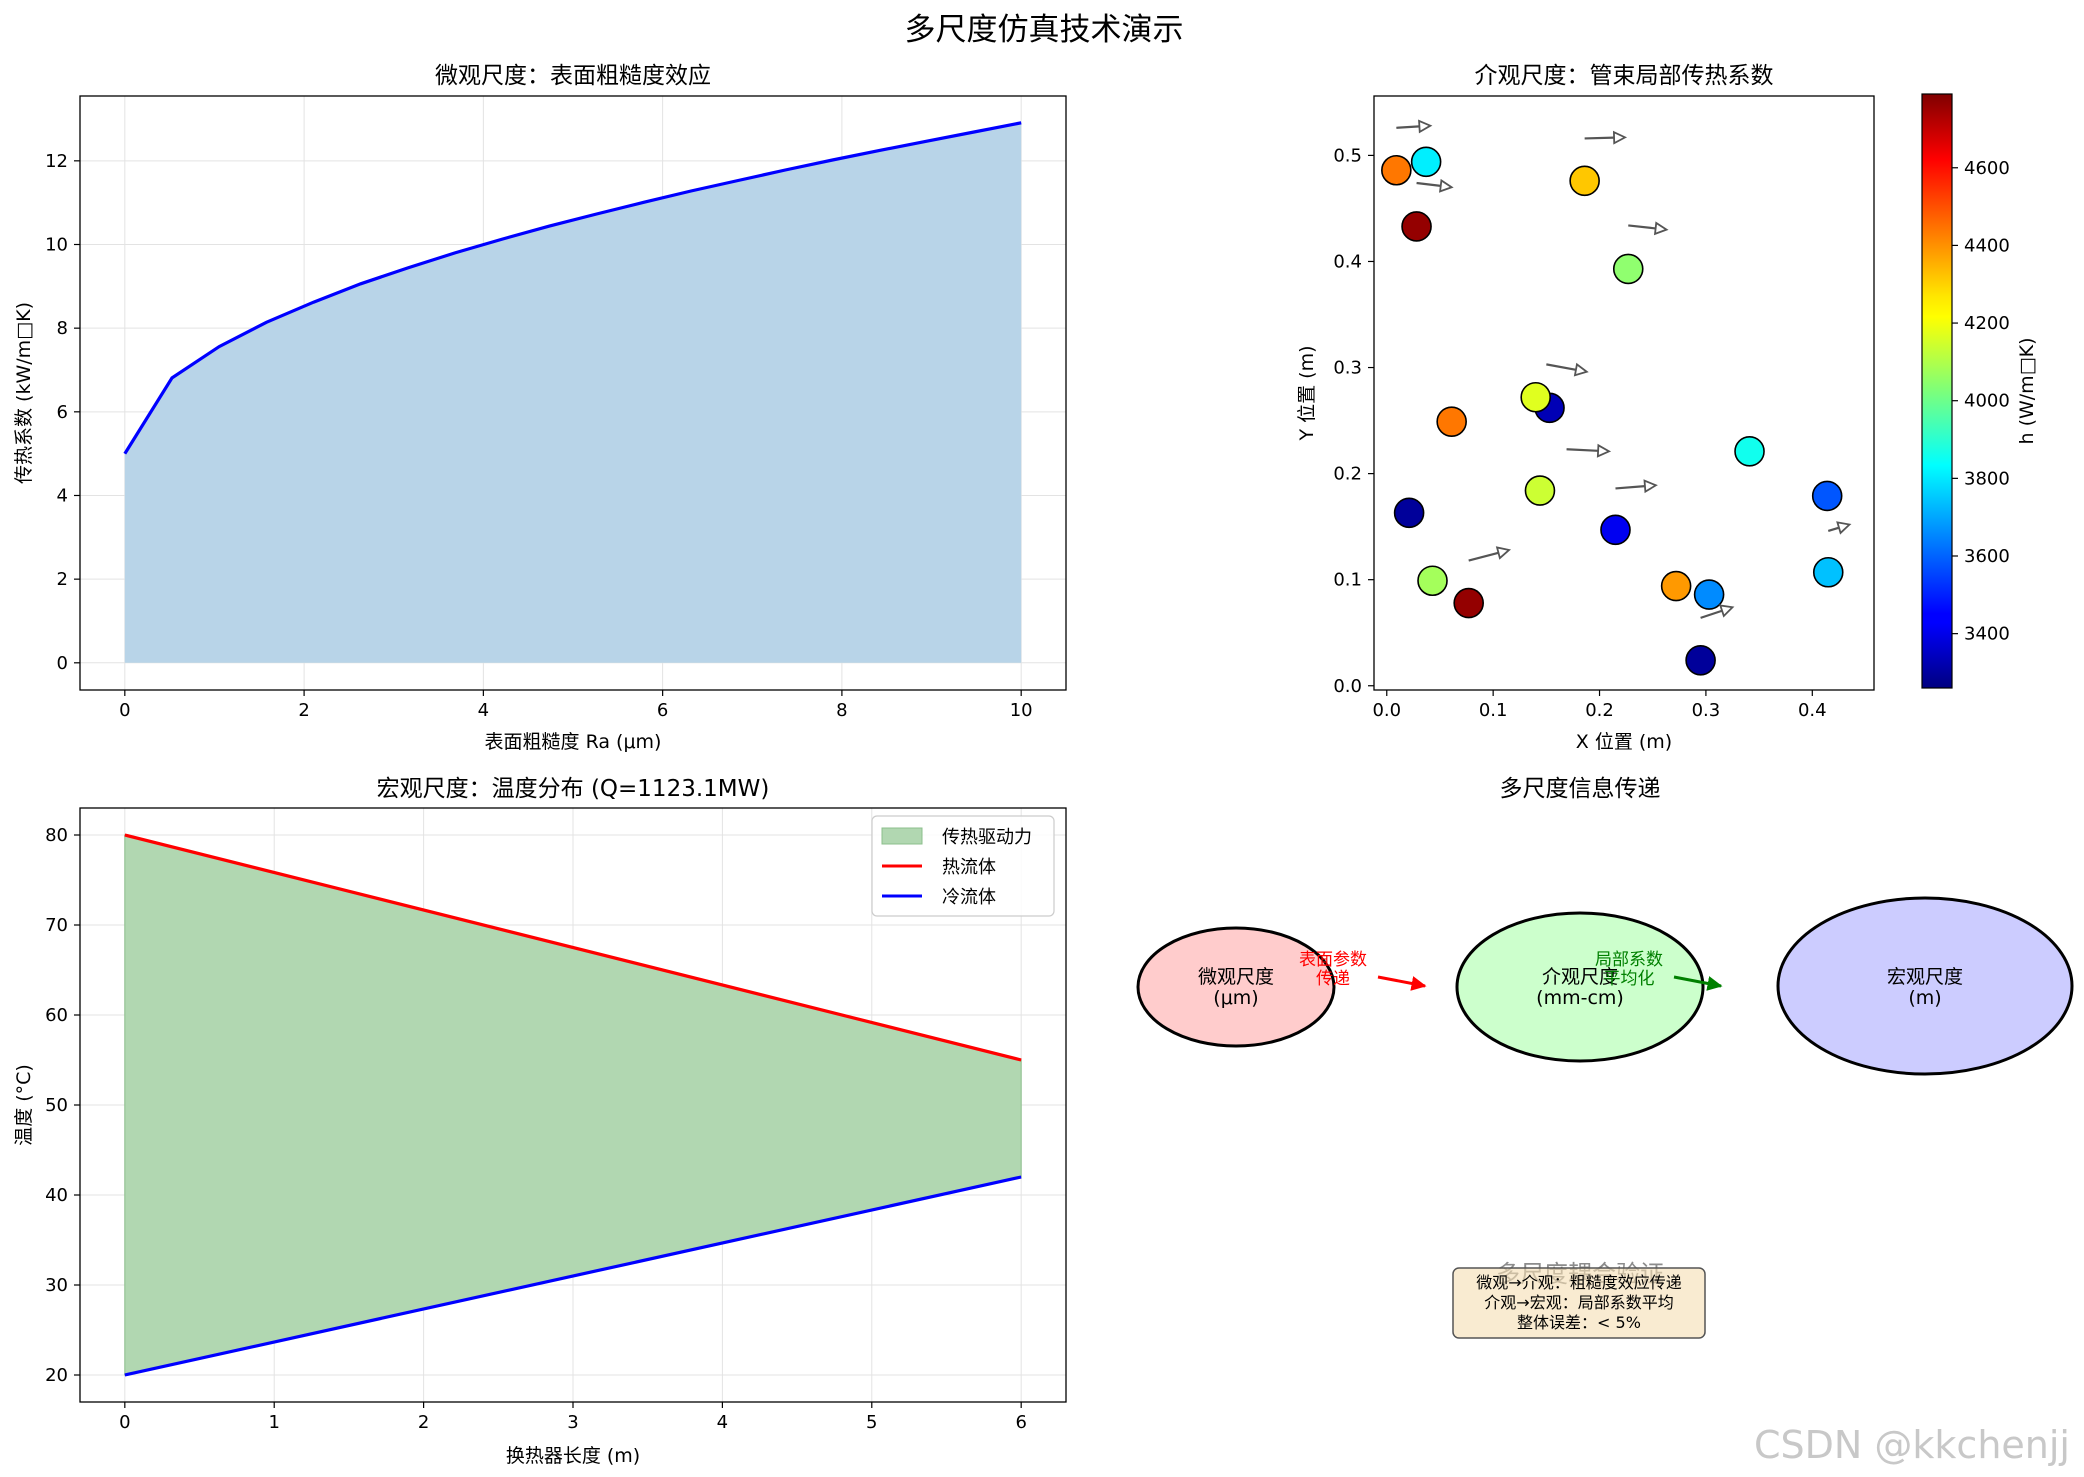 The image size is (2084, 1477). Describe the element at coordinates (303, 710) in the screenshot. I see `micro-xtick-label: 2` at that location.